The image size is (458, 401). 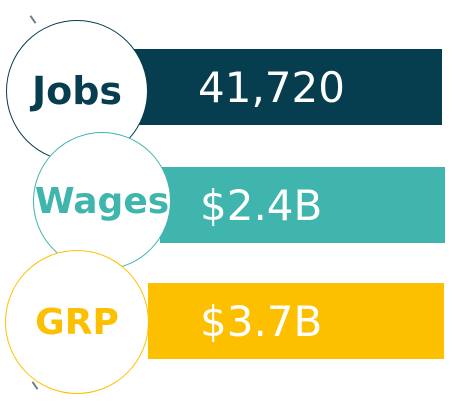 I want to click on grp-value: $3.7B, so click(x=261, y=321).